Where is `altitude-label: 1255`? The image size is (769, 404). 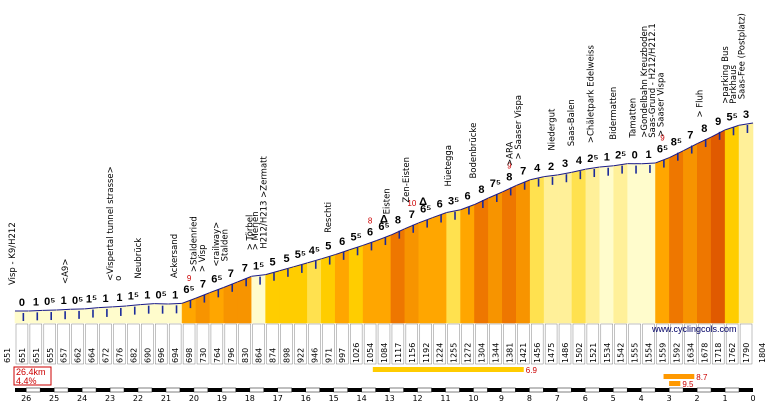
altitude-label: 1255 is located at coordinates (454, 353).